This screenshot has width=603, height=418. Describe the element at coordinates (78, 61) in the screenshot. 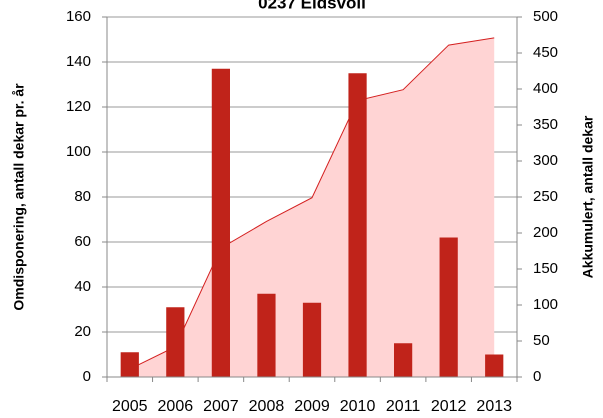

I see `y-tick-label: 140` at that location.